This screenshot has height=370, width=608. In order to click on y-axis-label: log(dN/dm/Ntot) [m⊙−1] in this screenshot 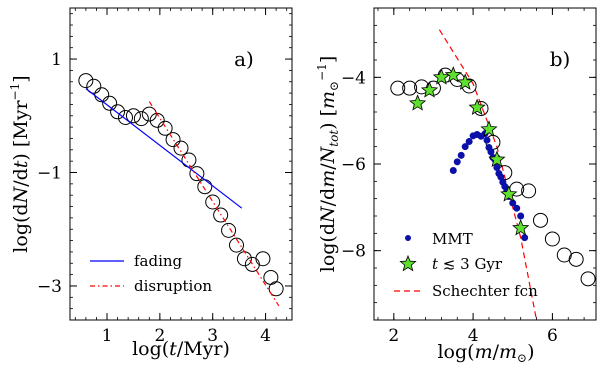, I will do `click(328, 164)`.